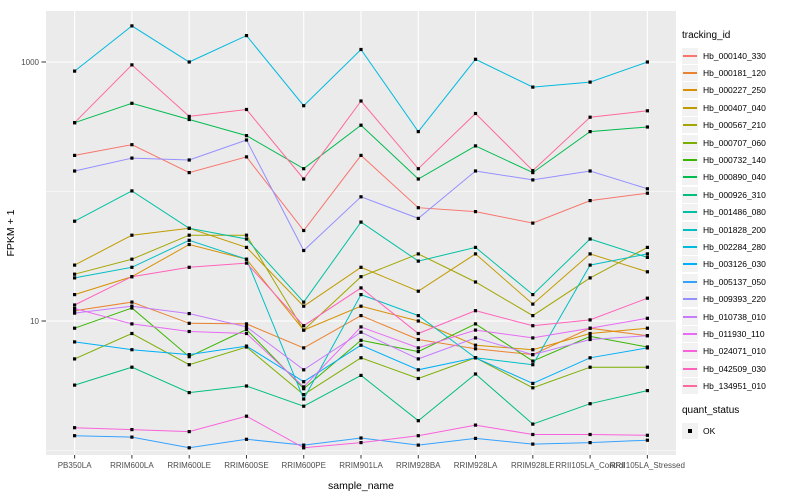 The height and width of the screenshot is (500, 800). What do you see at coordinates (706, 35) in the screenshot?
I see `legend-color-title: tracking_id` at bounding box center [706, 35].